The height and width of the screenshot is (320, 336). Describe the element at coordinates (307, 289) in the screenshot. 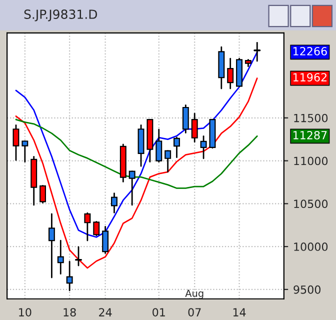

I see `y-tick-label: 9500` at that location.